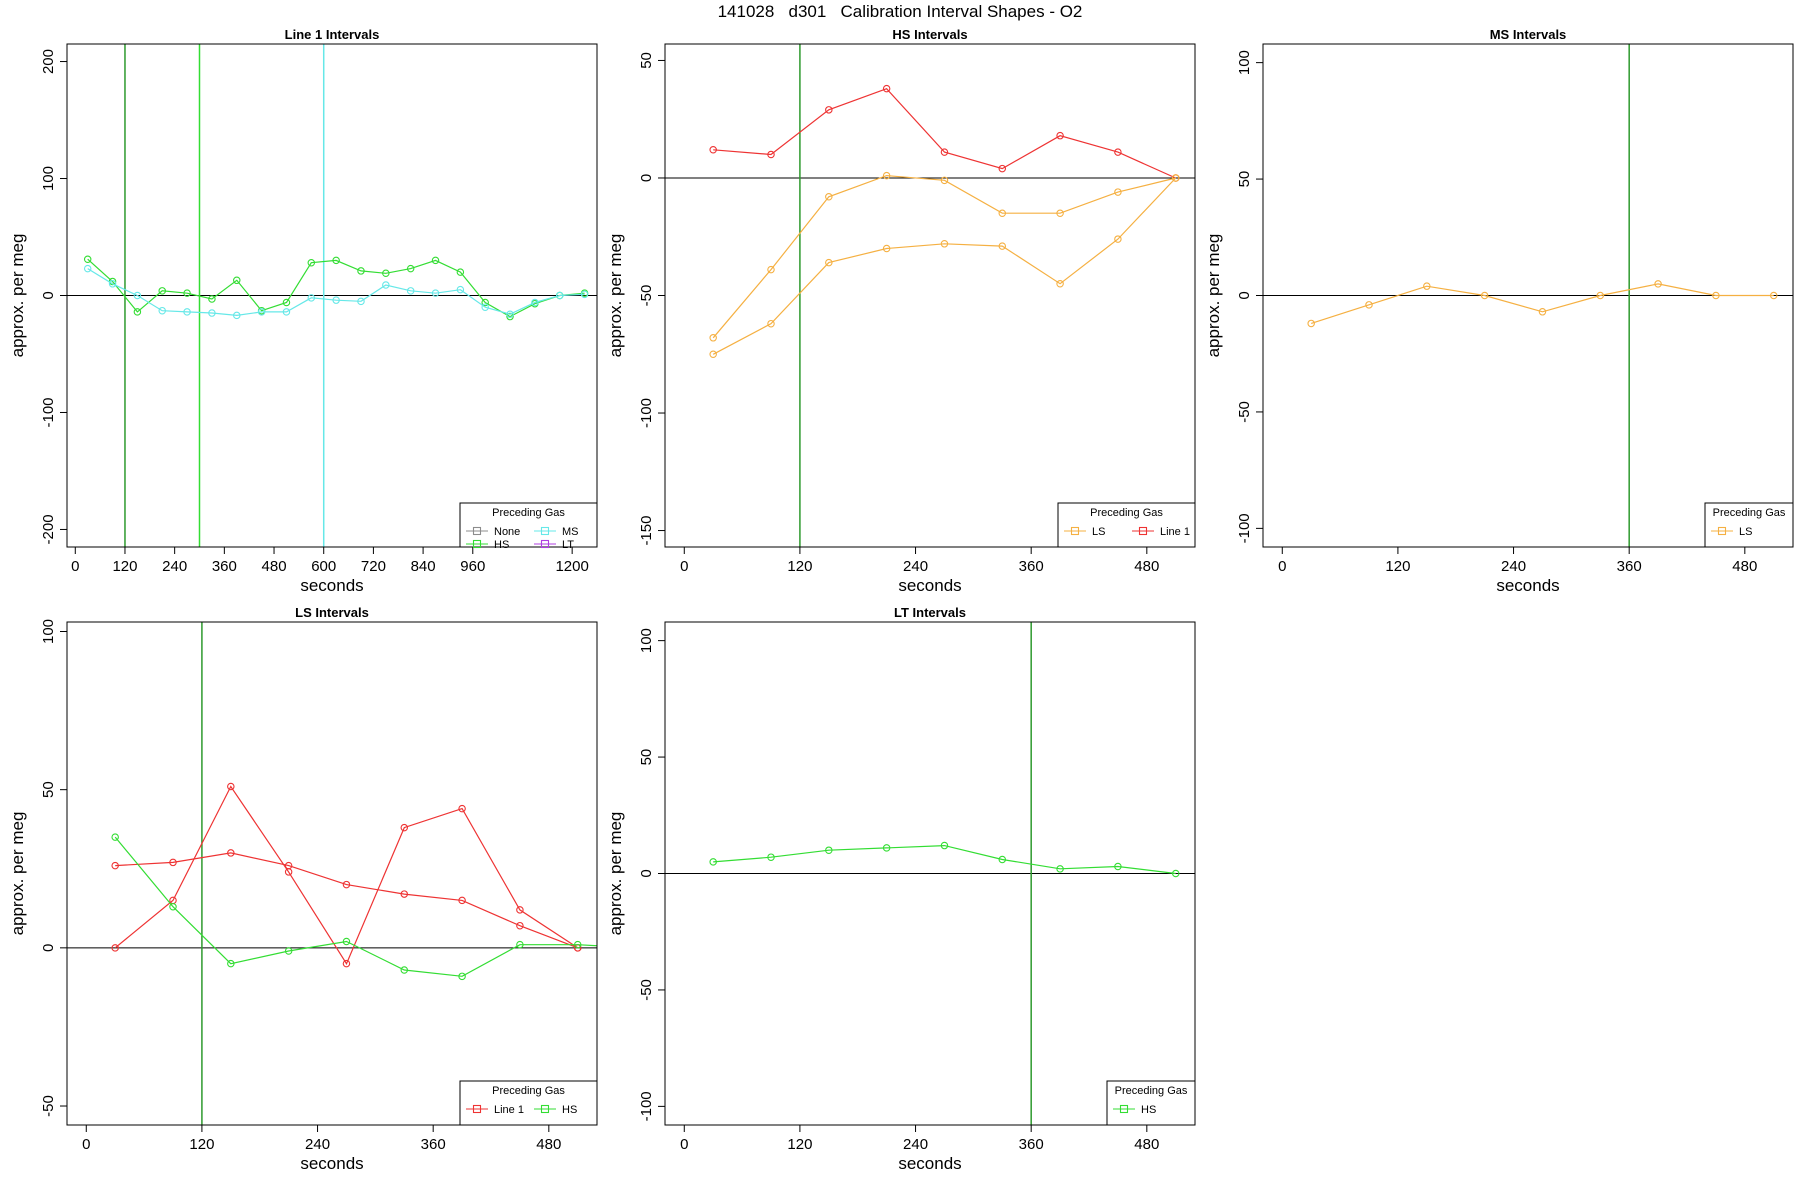 This screenshot has height=1200, width=1800. What do you see at coordinates (1151, 1103) in the screenshot?
I see `legend: Preceding Gas HS` at bounding box center [1151, 1103].